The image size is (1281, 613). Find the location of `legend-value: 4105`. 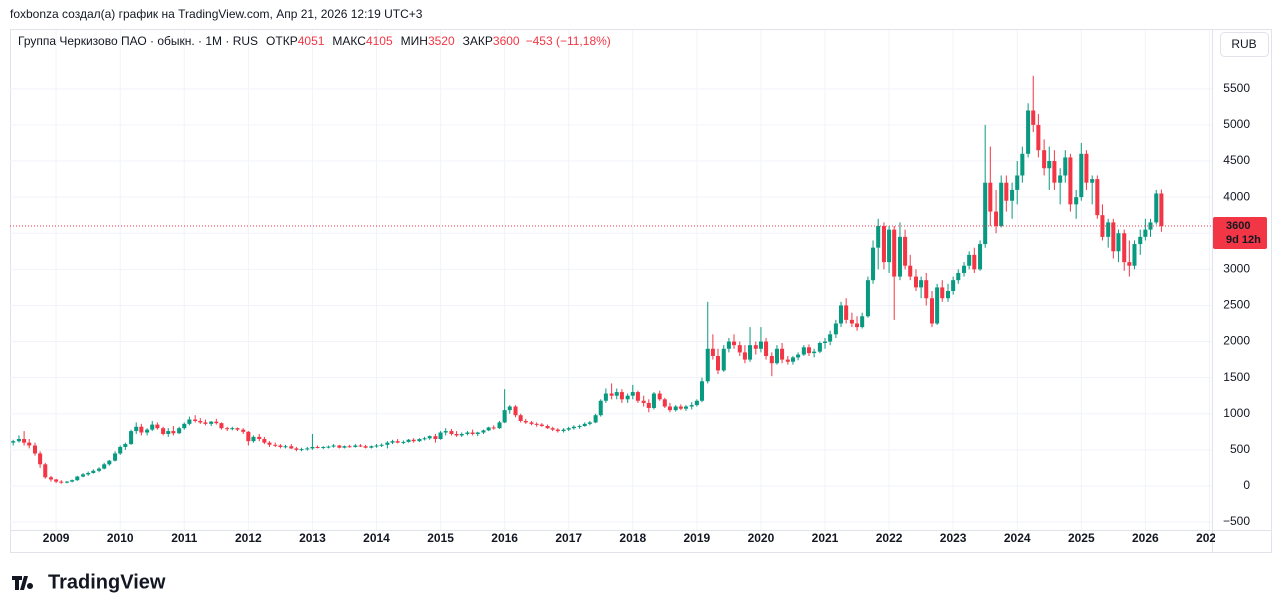

legend-value: 4105 is located at coordinates (379, 41).